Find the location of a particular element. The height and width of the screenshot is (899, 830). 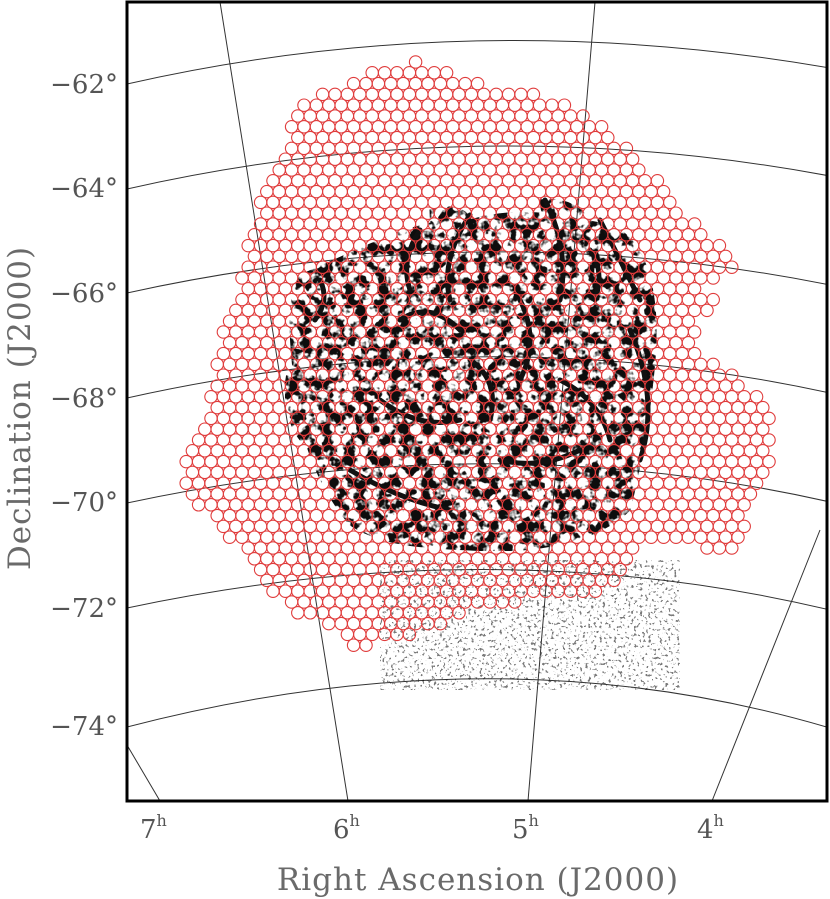

dec-tick-label: −62° is located at coordinates (84, 85).